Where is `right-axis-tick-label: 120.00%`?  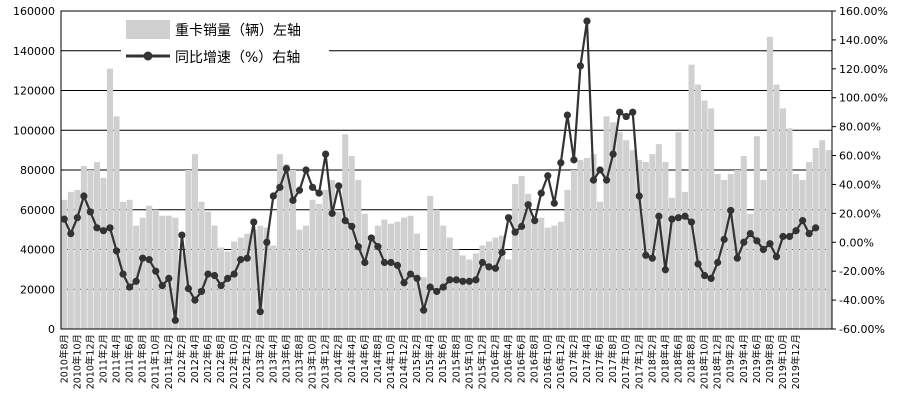 right-axis-tick-label: 120.00% is located at coordinates (863, 69).